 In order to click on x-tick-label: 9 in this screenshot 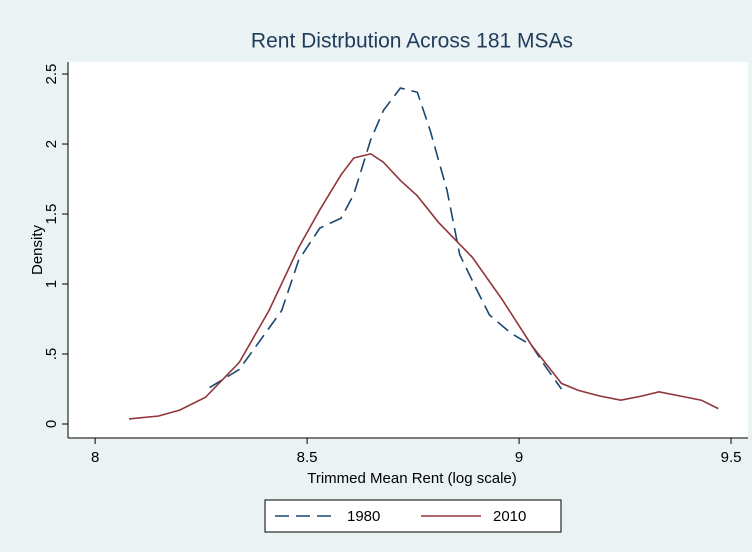, I will do `click(519, 457)`.